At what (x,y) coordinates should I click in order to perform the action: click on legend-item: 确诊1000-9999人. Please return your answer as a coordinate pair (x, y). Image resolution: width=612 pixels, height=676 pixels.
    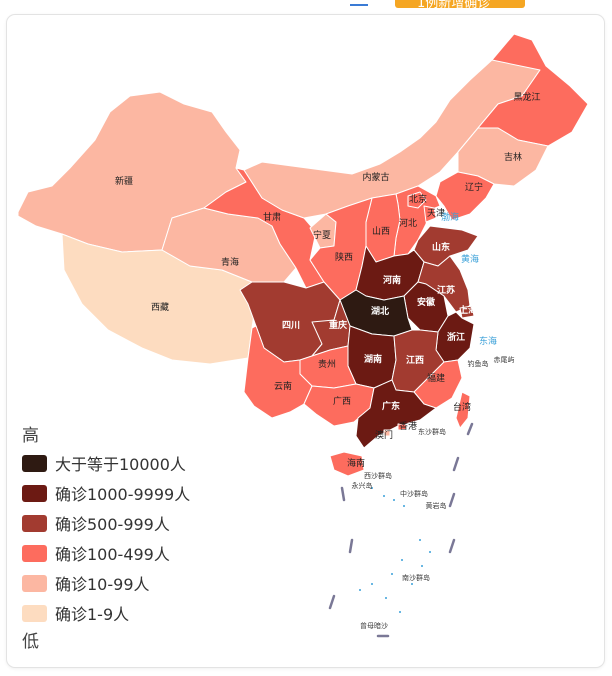
    Looking at the image, I should click on (106, 493).